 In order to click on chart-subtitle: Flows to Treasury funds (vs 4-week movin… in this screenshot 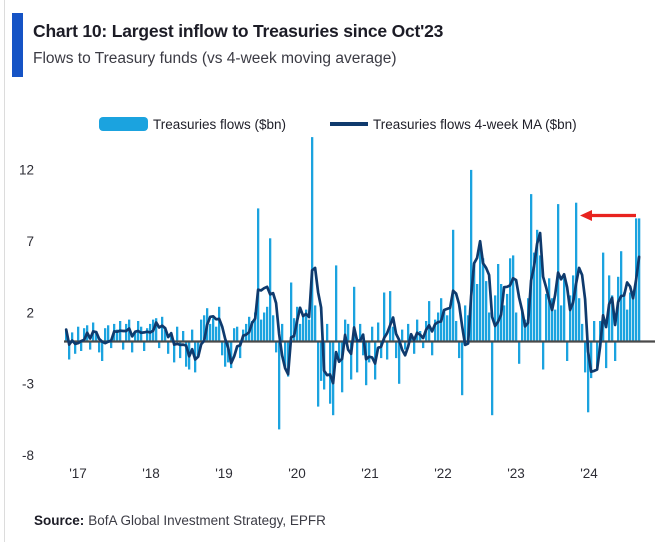, I will do `click(215, 58)`.